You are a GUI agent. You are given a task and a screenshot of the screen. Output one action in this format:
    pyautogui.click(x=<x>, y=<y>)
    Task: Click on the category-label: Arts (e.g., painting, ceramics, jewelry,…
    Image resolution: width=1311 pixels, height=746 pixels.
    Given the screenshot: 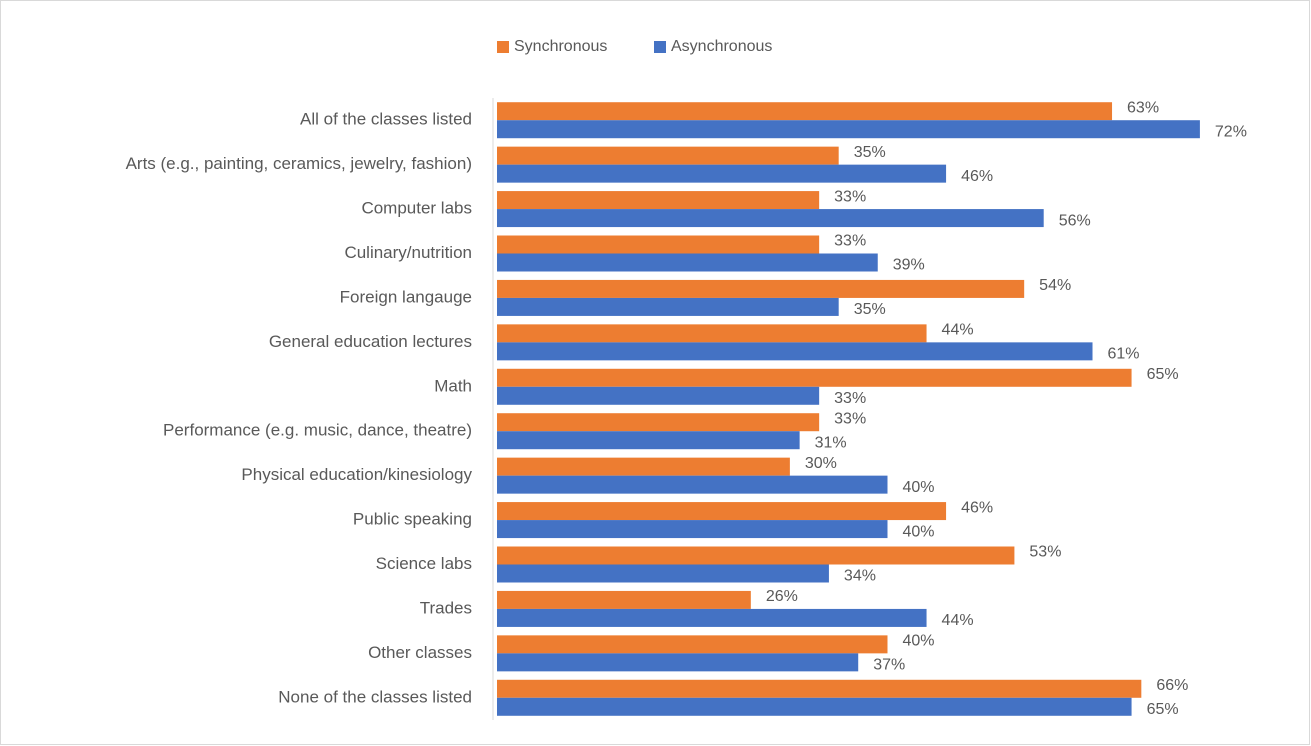 What is the action you would take?
    pyautogui.click(x=299, y=163)
    